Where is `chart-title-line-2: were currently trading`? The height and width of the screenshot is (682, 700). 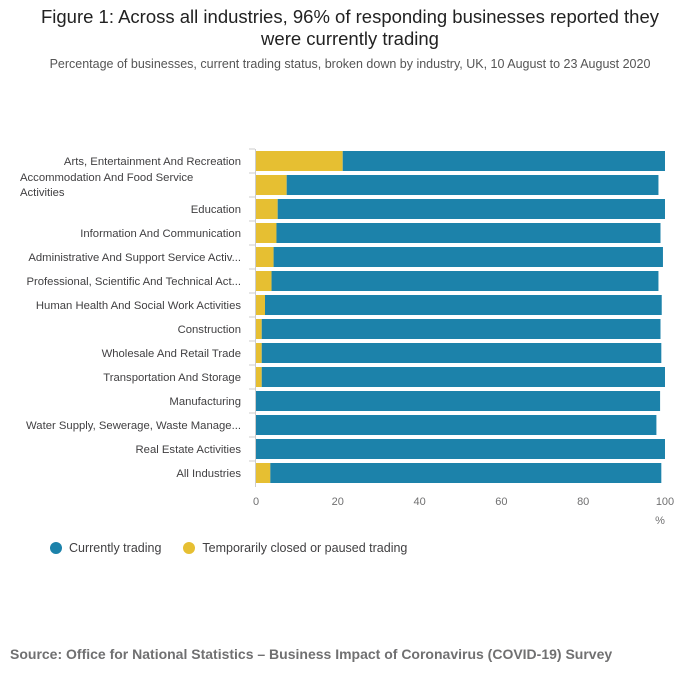 chart-title-line-2: were currently trading is located at coordinates (350, 38).